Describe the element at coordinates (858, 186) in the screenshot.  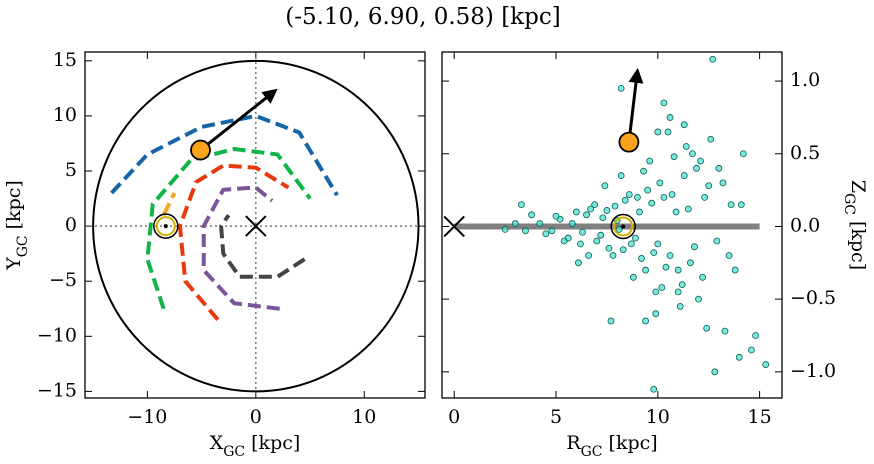
I see `axis-label-main: Z` at that location.